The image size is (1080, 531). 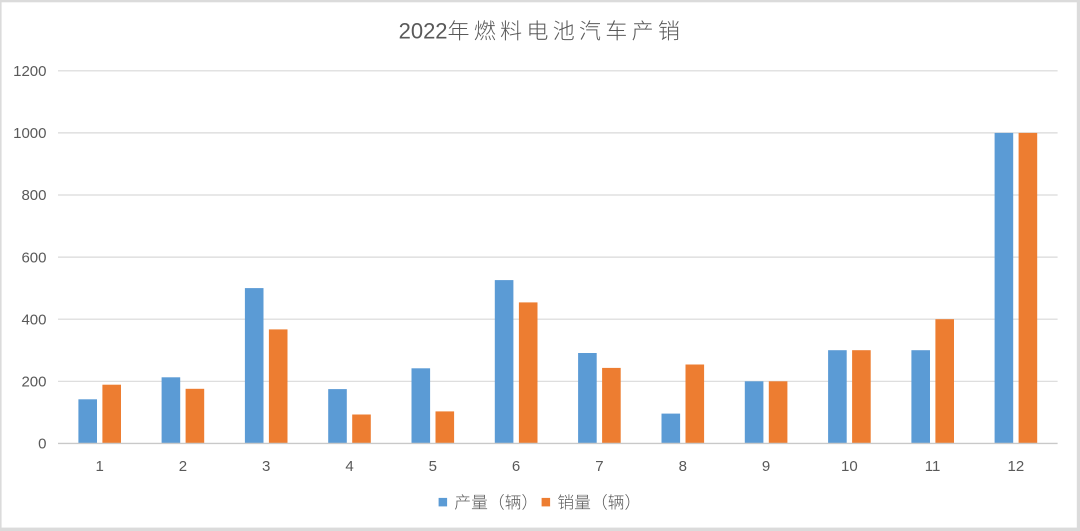 I want to click on svg-text: 2022, so click(x=423, y=31).